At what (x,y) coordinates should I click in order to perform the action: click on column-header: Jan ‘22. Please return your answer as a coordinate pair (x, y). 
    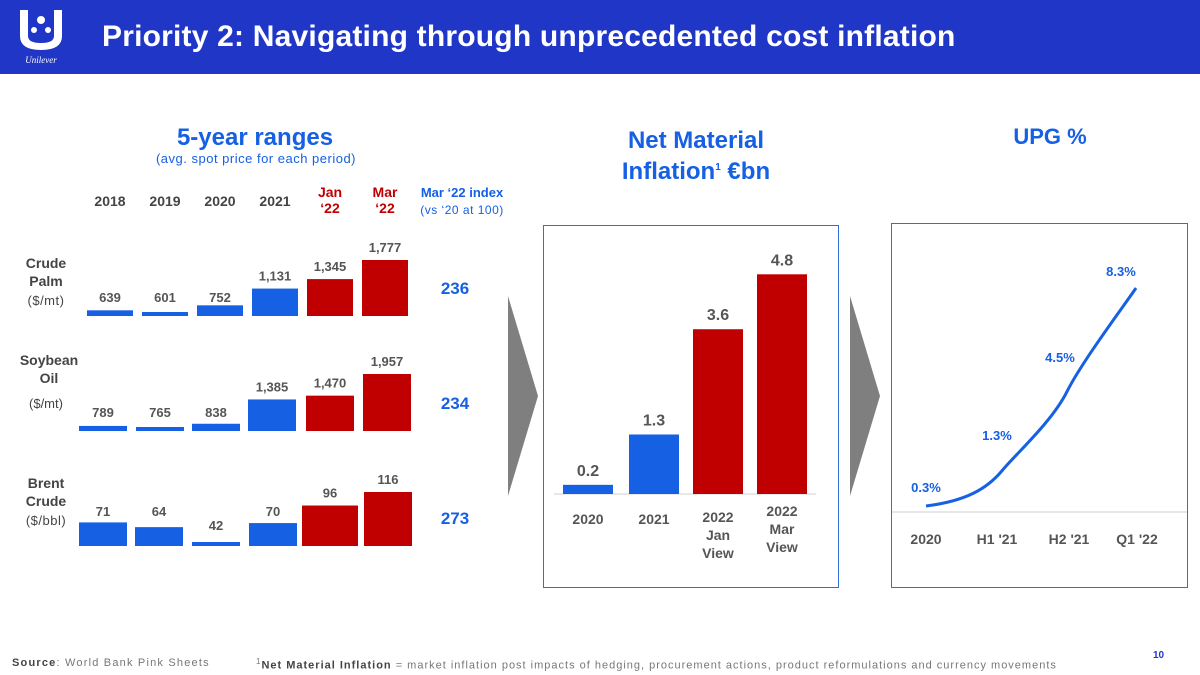
    Looking at the image, I should click on (330, 200).